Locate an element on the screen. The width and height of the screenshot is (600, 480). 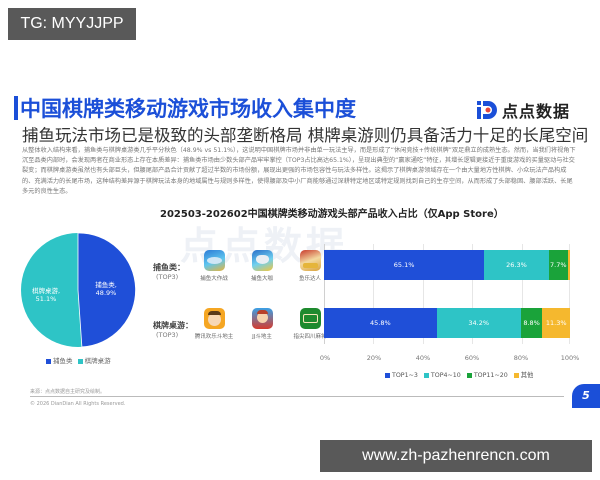
app-yule-daren: 鱼乐达人 is located at coordinates (310, 266).